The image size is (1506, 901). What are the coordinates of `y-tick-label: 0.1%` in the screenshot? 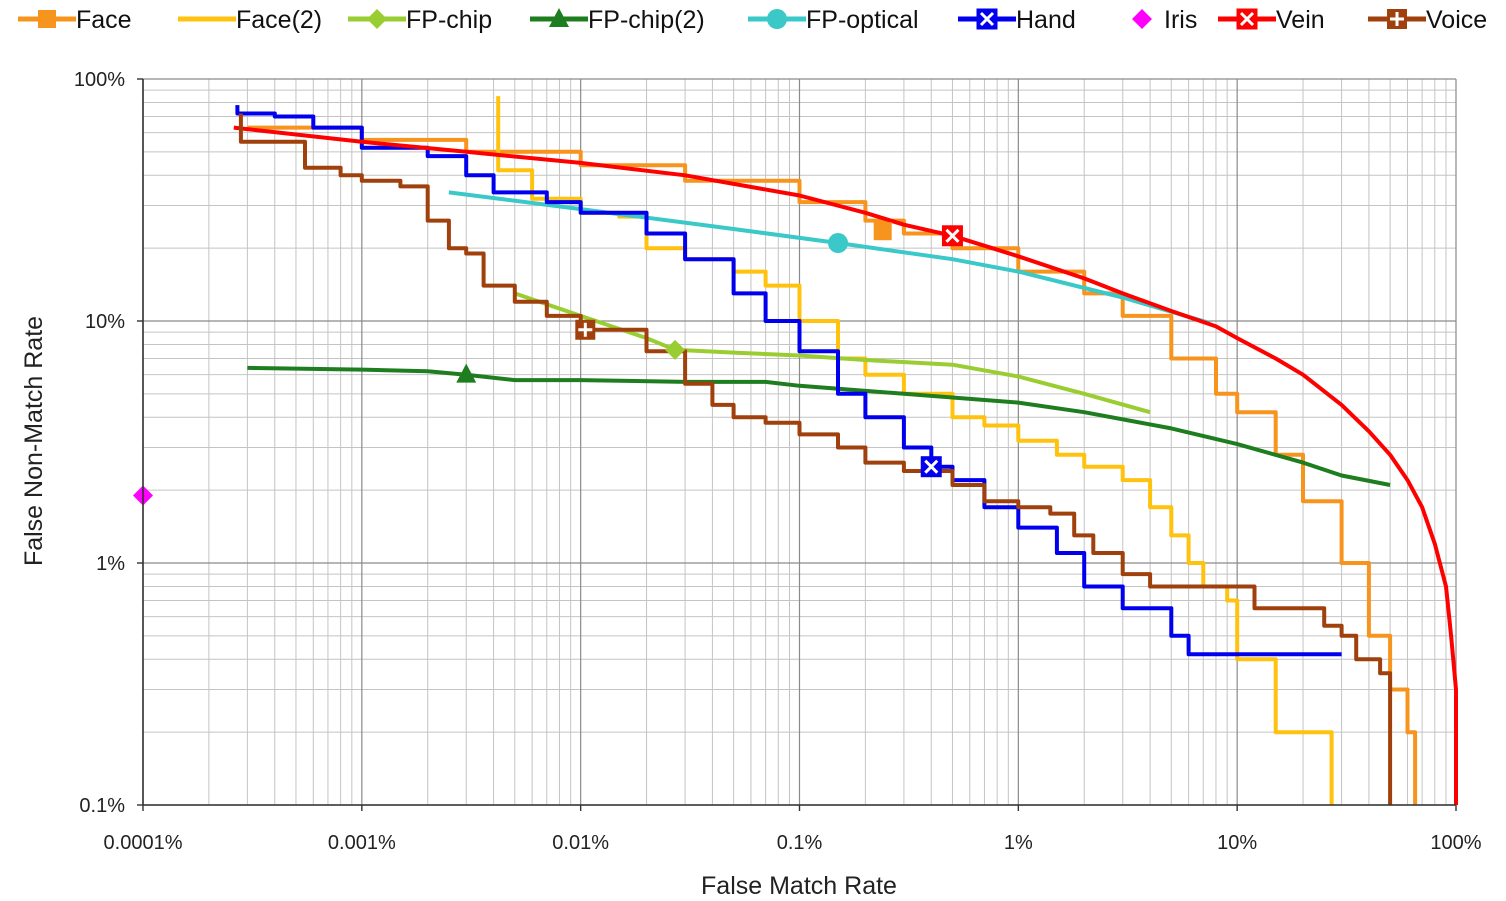 It's located at (102, 806).